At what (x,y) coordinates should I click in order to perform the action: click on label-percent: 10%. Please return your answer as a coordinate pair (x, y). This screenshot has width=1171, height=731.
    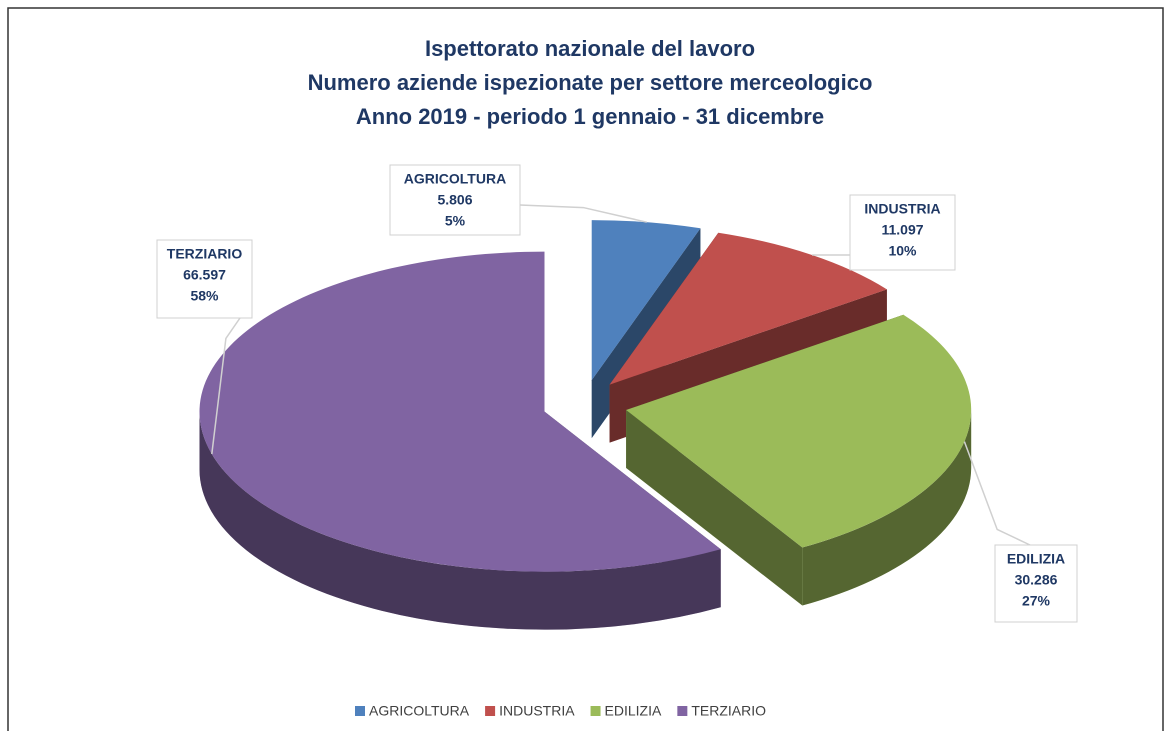
    Looking at the image, I should click on (902, 251).